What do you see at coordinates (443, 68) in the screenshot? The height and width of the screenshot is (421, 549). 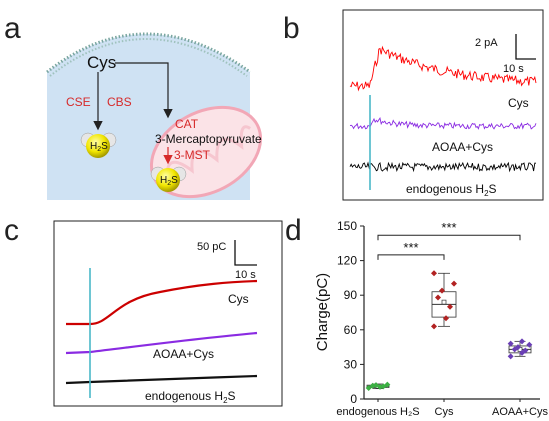 I see `trace-cys-current` at bounding box center [443, 68].